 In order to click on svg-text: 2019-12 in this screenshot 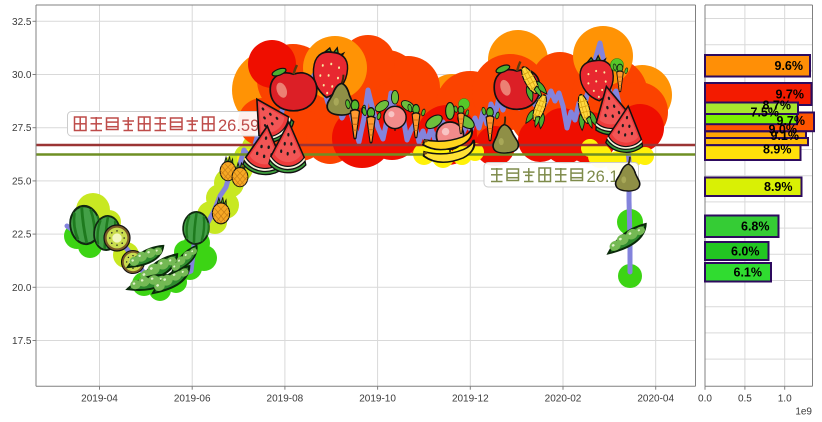, I will do `click(470, 399)`.